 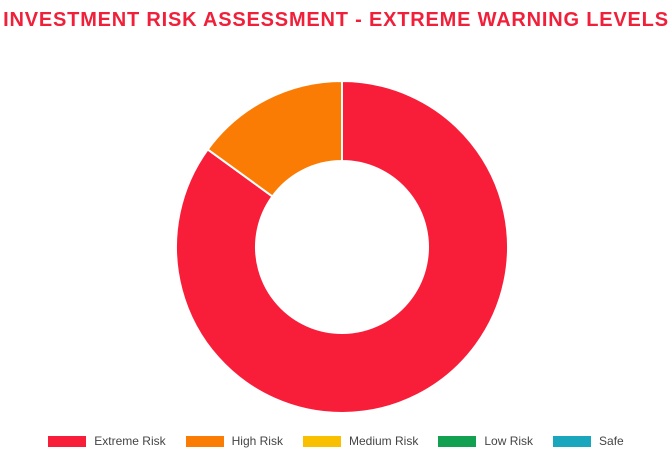 I want to click on slice-high-risk, so click(x=274, y=138).